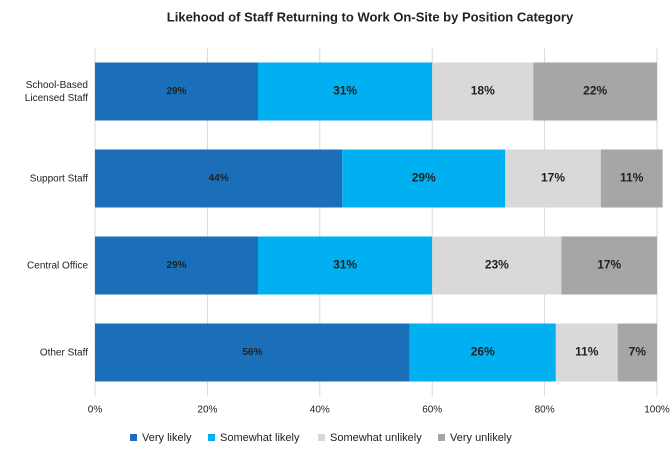  I want to click on data-label: 7%, so click(638, 352).